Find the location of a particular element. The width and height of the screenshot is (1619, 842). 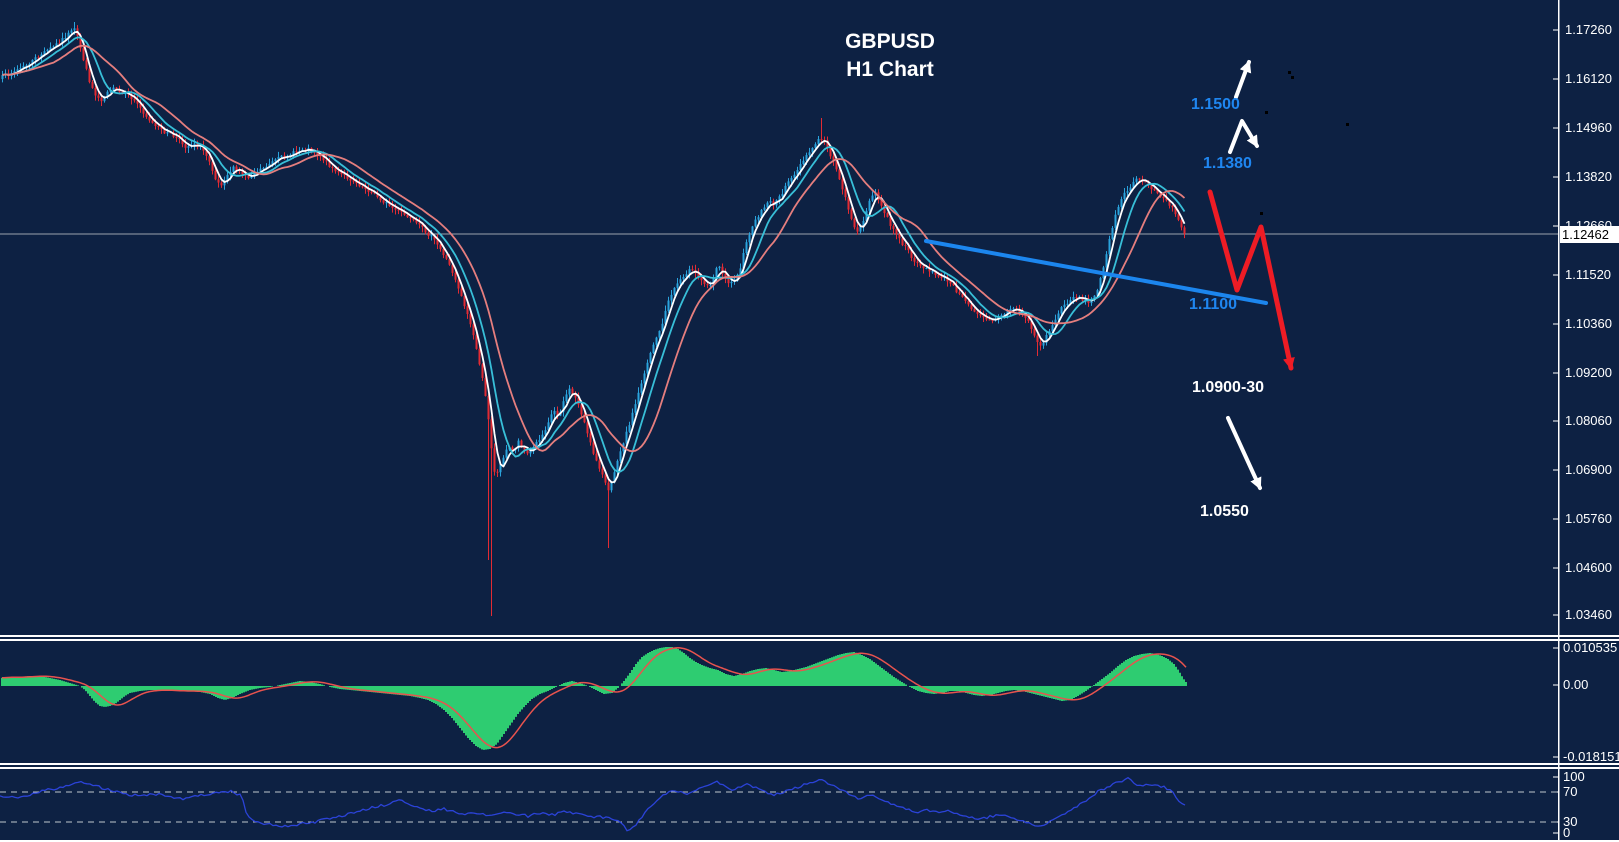

annotations-layer is located at coordinates (1109, 275).